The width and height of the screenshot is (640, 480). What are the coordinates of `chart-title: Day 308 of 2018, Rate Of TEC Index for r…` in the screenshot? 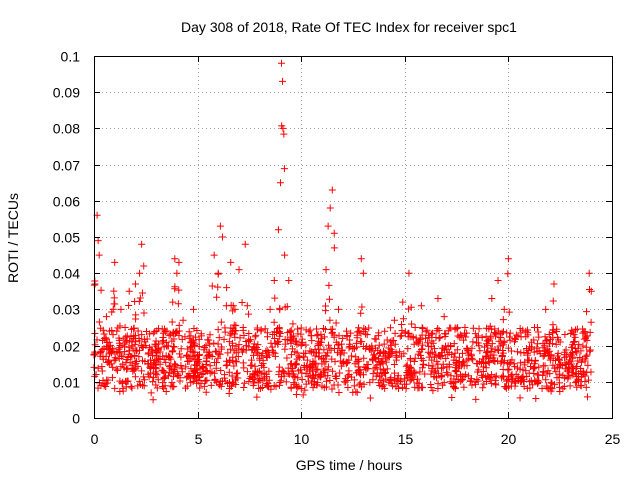 It's located at (349, 27).